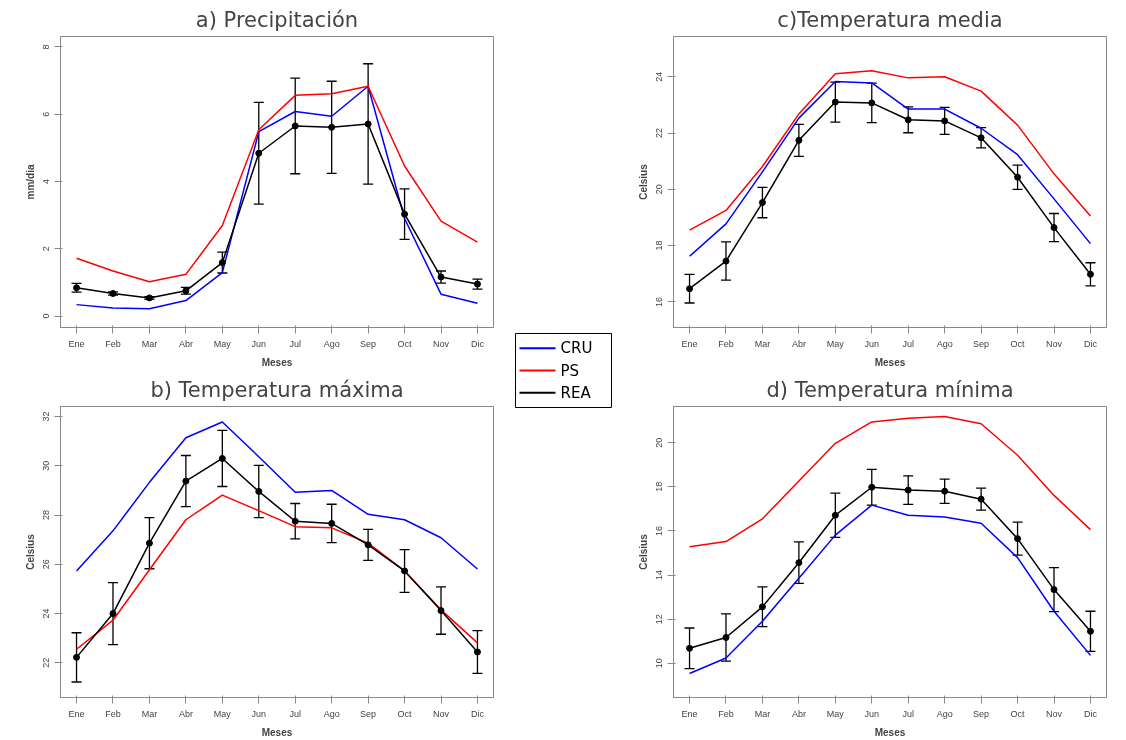  I want to click on y-tick-label: 6, so click(46, 114).